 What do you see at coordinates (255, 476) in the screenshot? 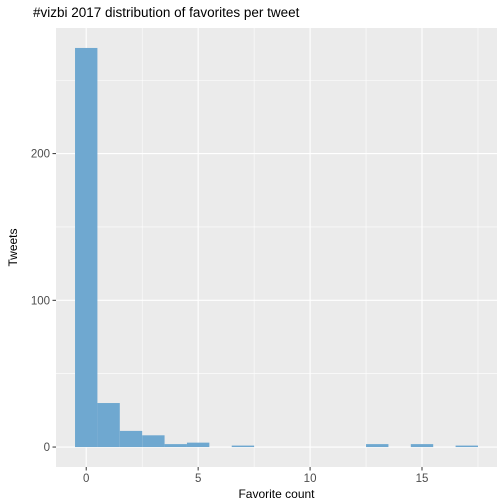
I see `x-axis-ticks: 0 5 10 15` at bounding box center [255, 476].